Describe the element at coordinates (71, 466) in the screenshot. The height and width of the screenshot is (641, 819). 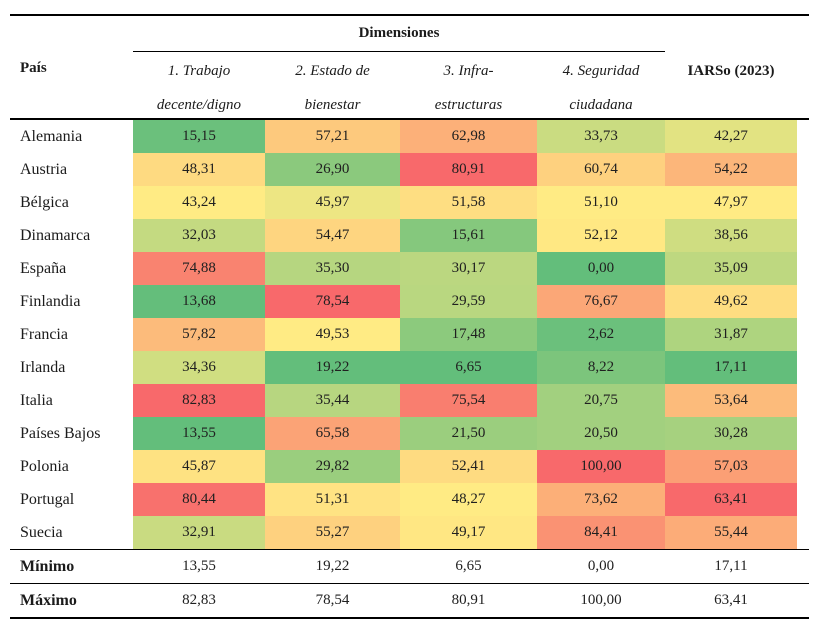
I see `country-label: Polonia` at that location.